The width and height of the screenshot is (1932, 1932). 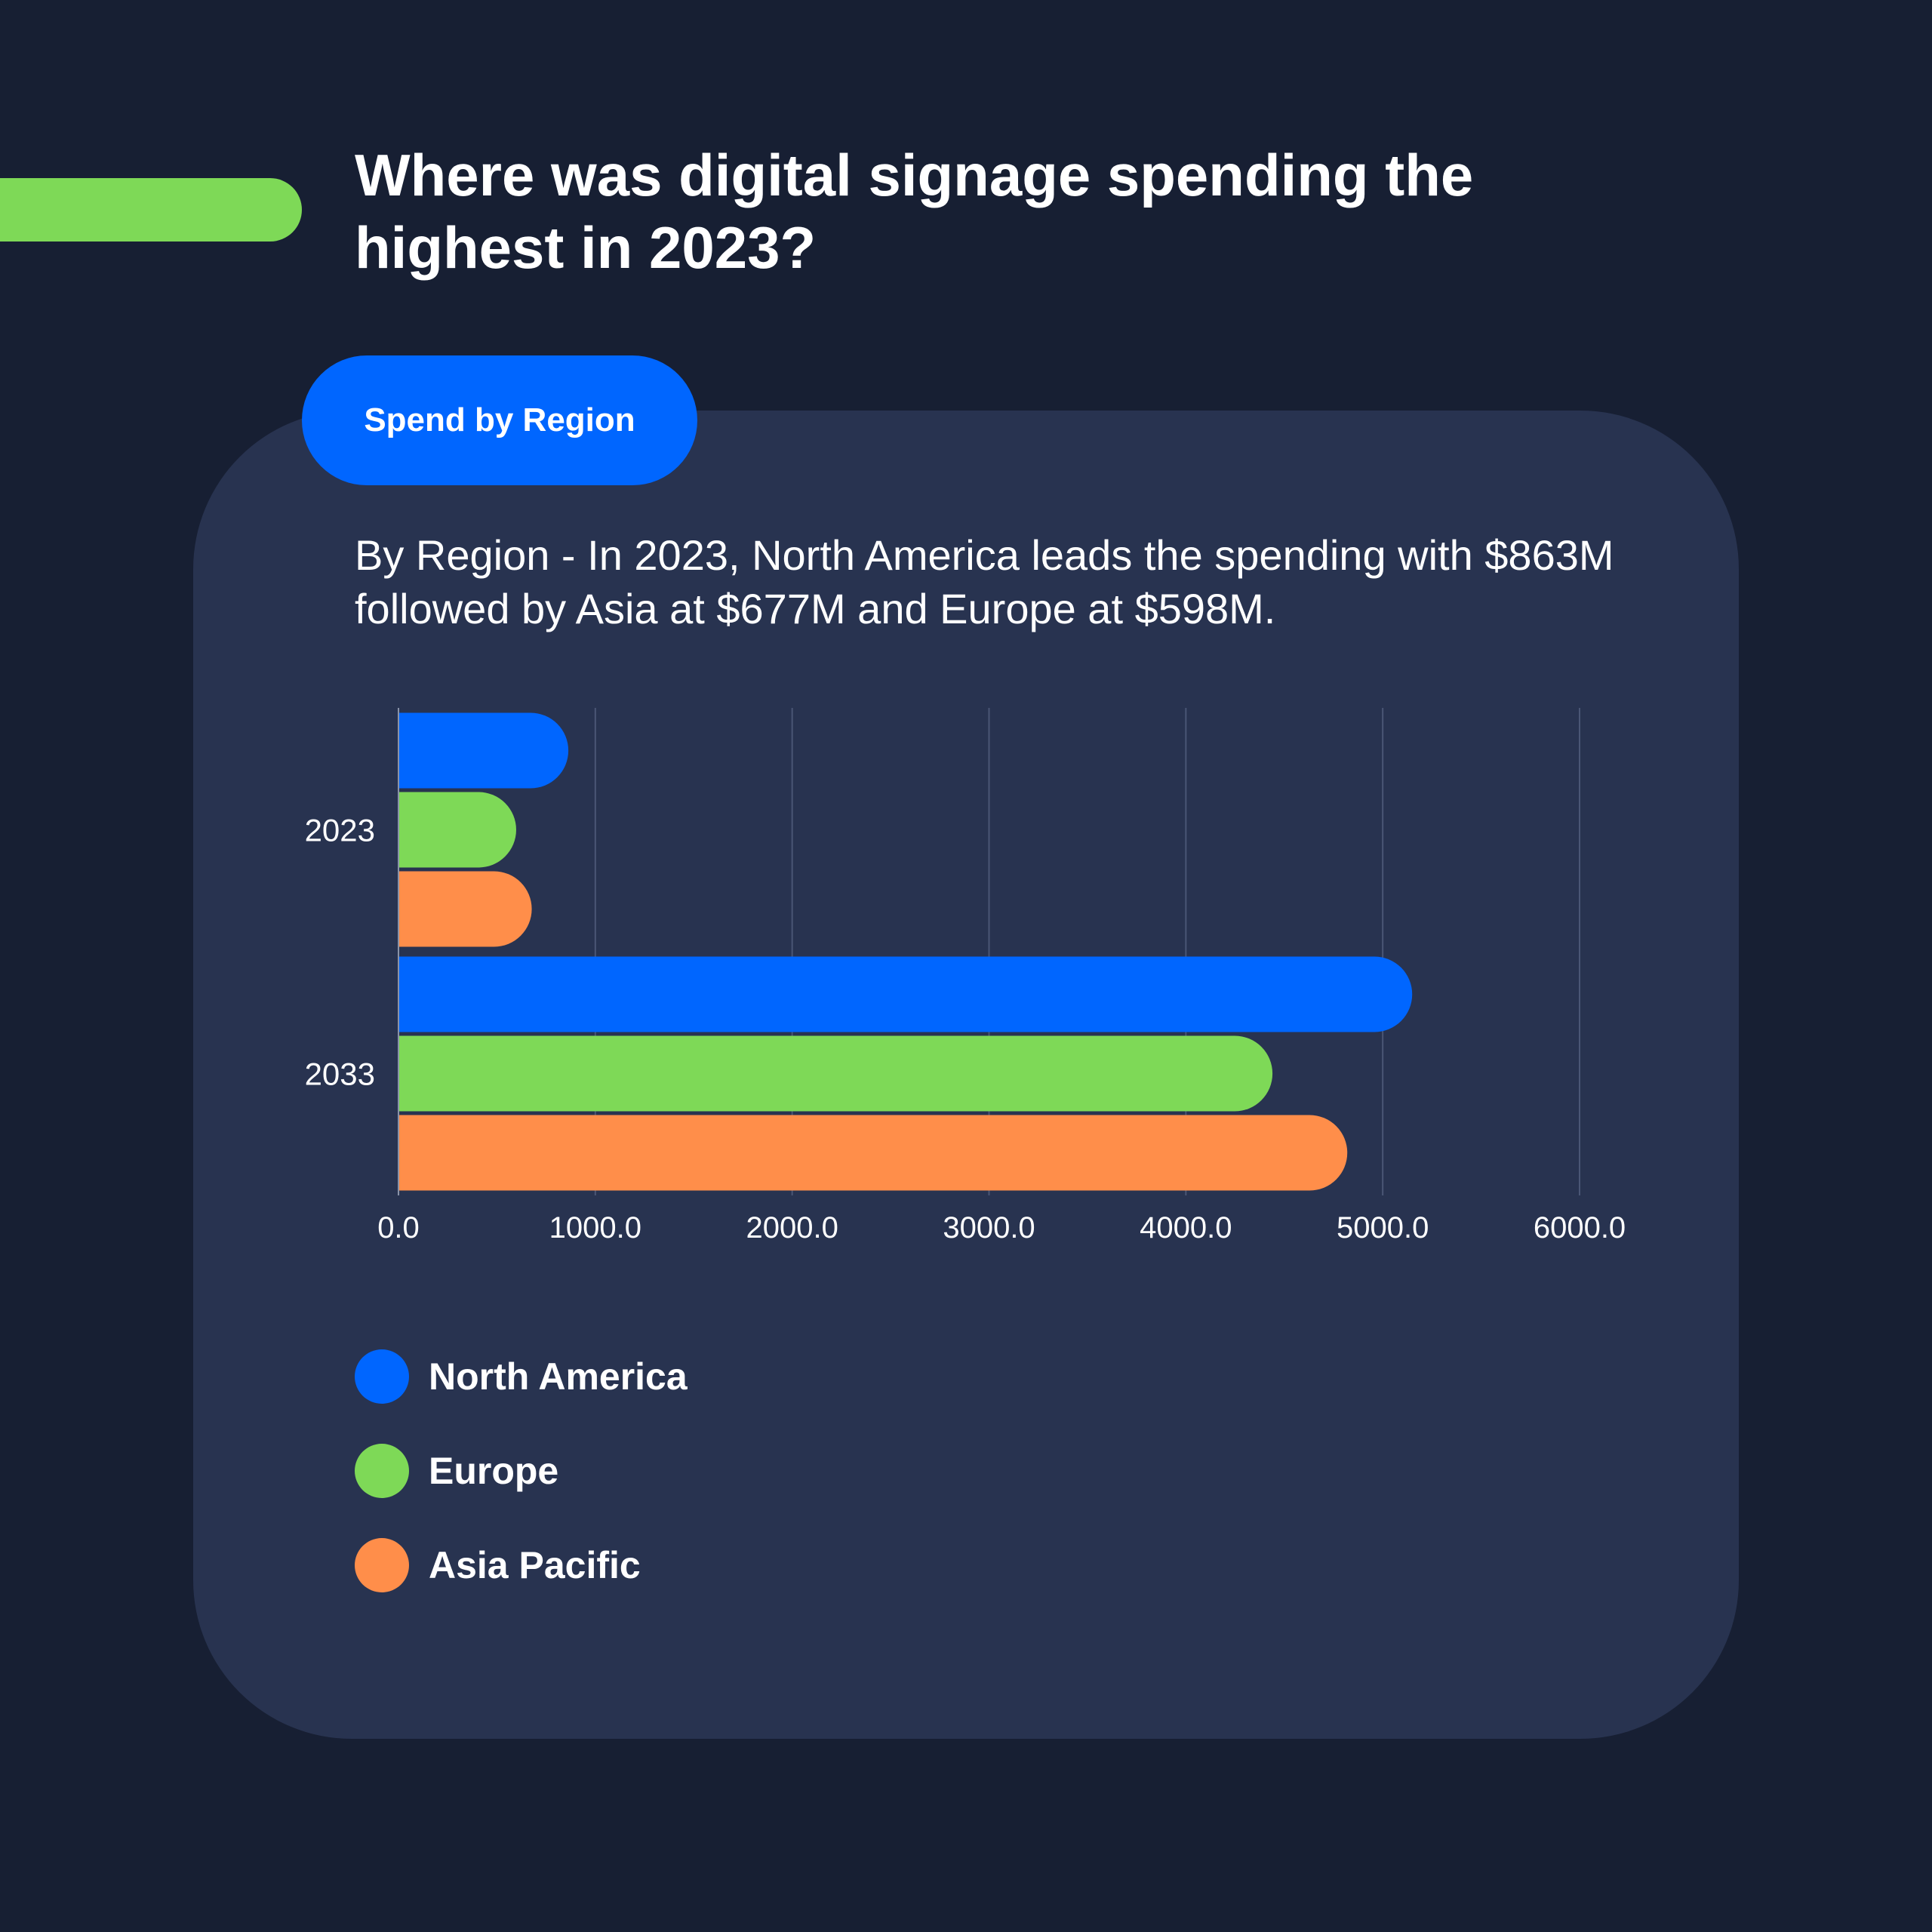 I want to click on x-tick-label: 3000.0, so click(x=989, y=1227).